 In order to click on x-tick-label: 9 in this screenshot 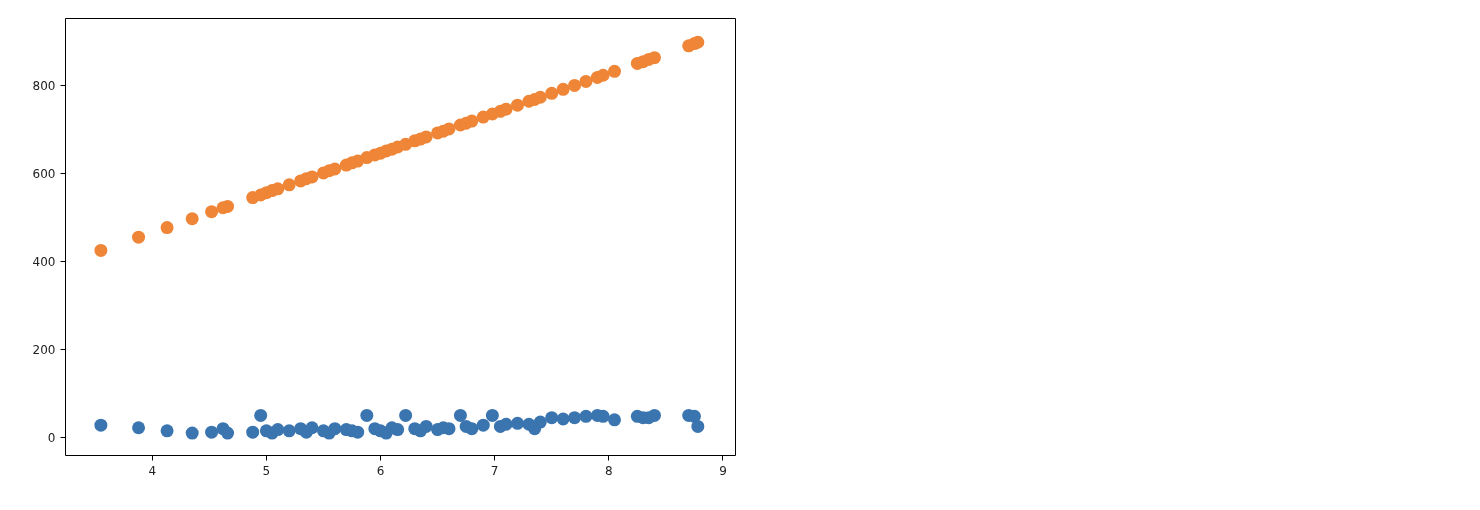, I will do `click(723, 470)`.